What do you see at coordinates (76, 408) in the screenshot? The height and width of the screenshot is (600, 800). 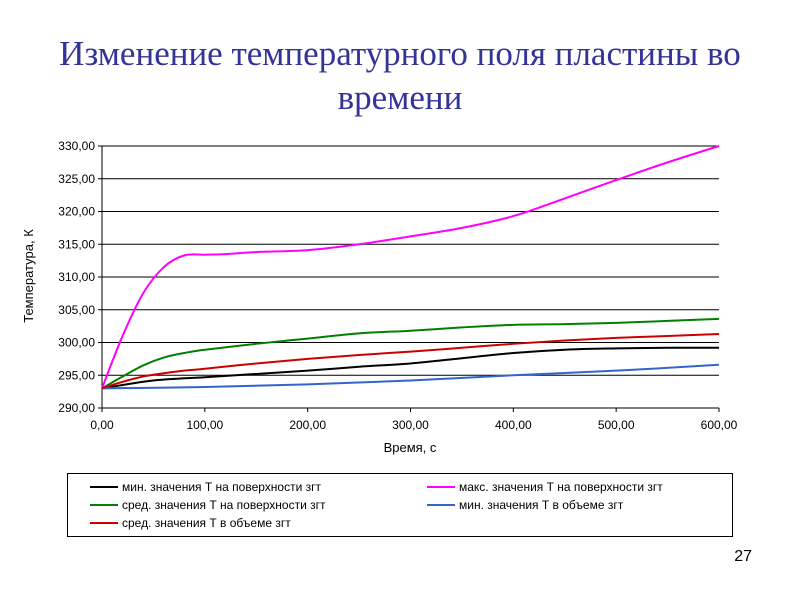 I see `y-tick-label: 290,00` at bounding box center [76, 408].